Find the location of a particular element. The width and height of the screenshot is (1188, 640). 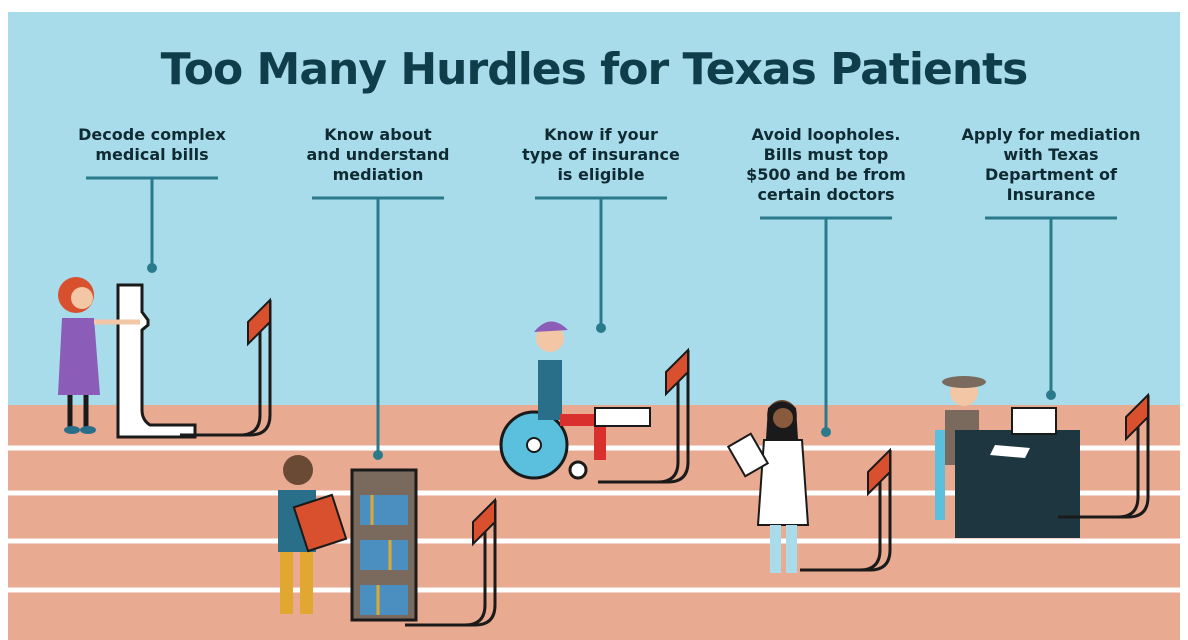

hurdle-label: certain doctors is located at coordinates (825, 194).